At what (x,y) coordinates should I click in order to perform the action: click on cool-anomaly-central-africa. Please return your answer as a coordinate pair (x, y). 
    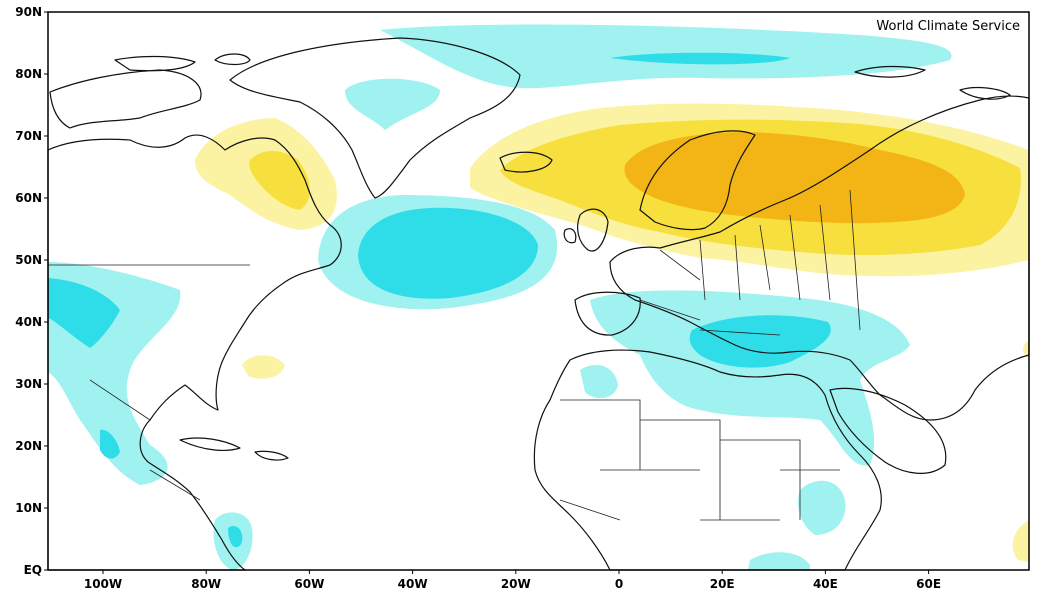
    Looking at the image, I should click on (779, 561).